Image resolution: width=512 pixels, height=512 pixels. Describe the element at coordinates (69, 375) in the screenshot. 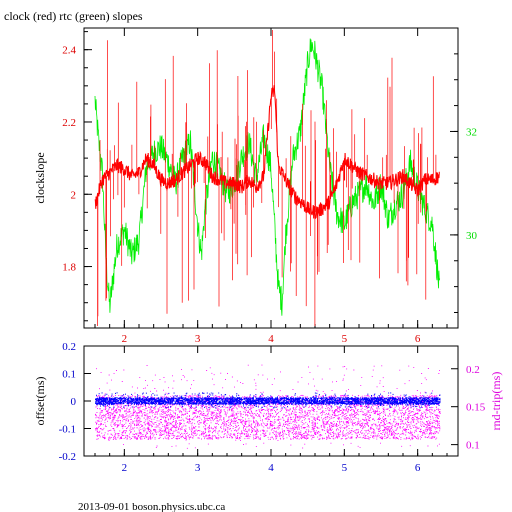

I see `offset-y-tick-label: 0.1` at that location.